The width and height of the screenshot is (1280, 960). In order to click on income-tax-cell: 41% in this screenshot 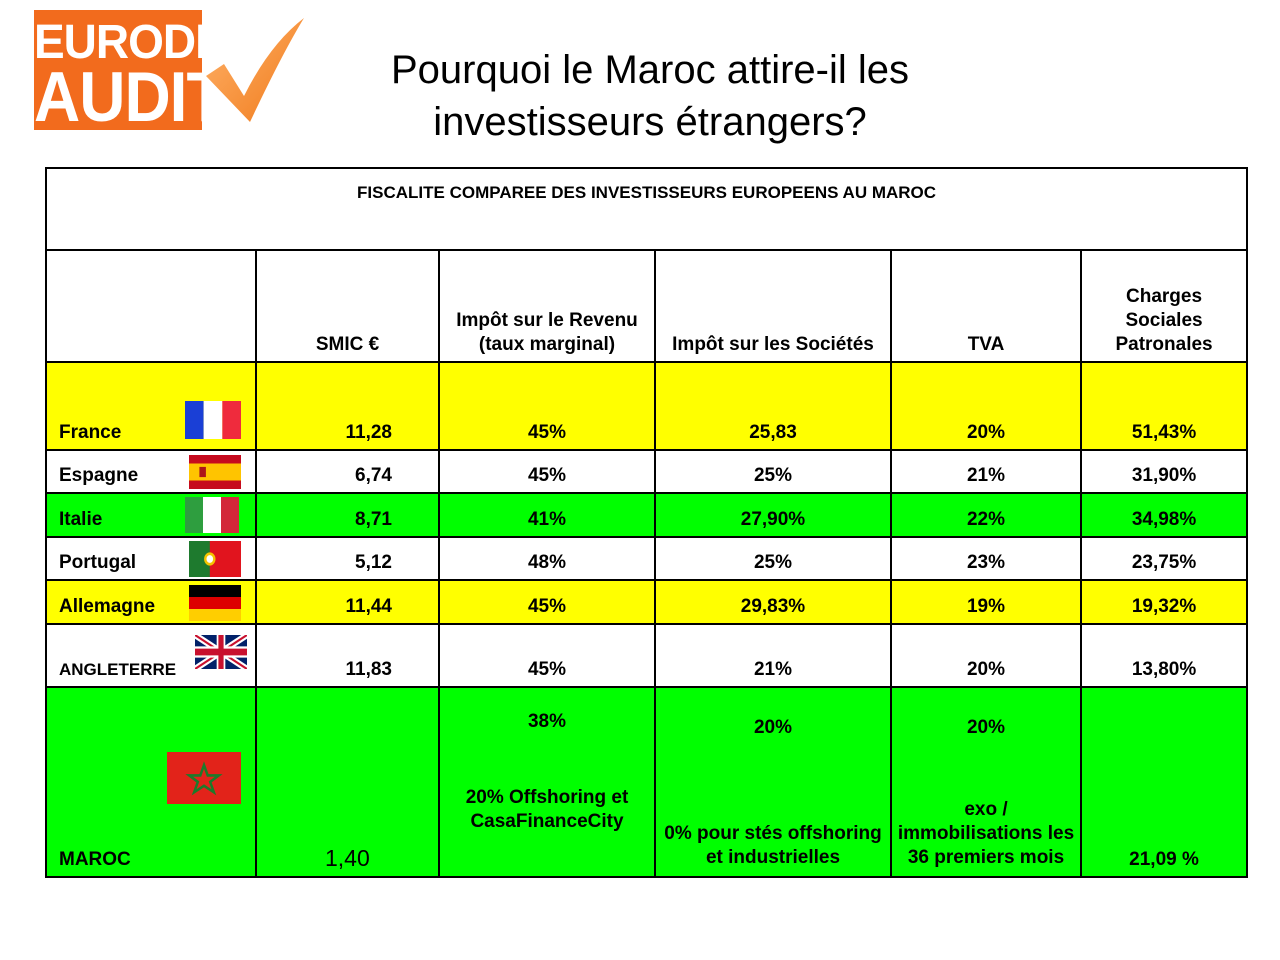, I will do `click(547, 515)`.